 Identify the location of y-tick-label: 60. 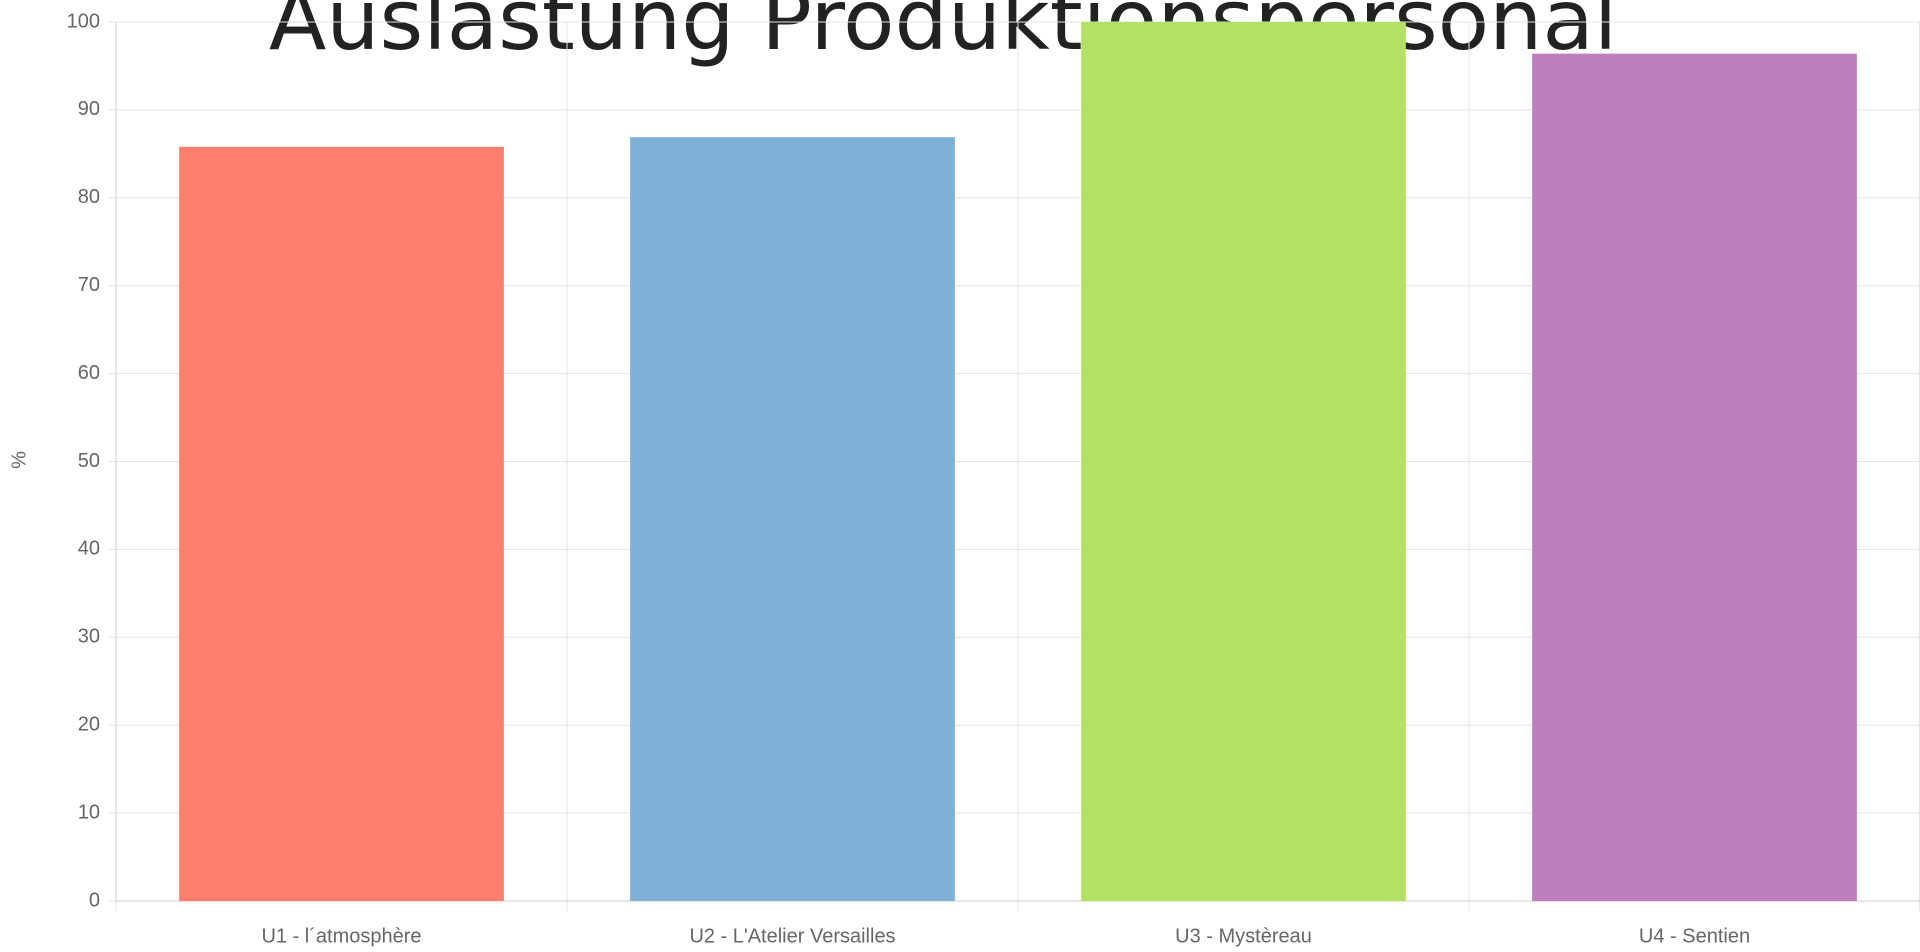
(89, 373).